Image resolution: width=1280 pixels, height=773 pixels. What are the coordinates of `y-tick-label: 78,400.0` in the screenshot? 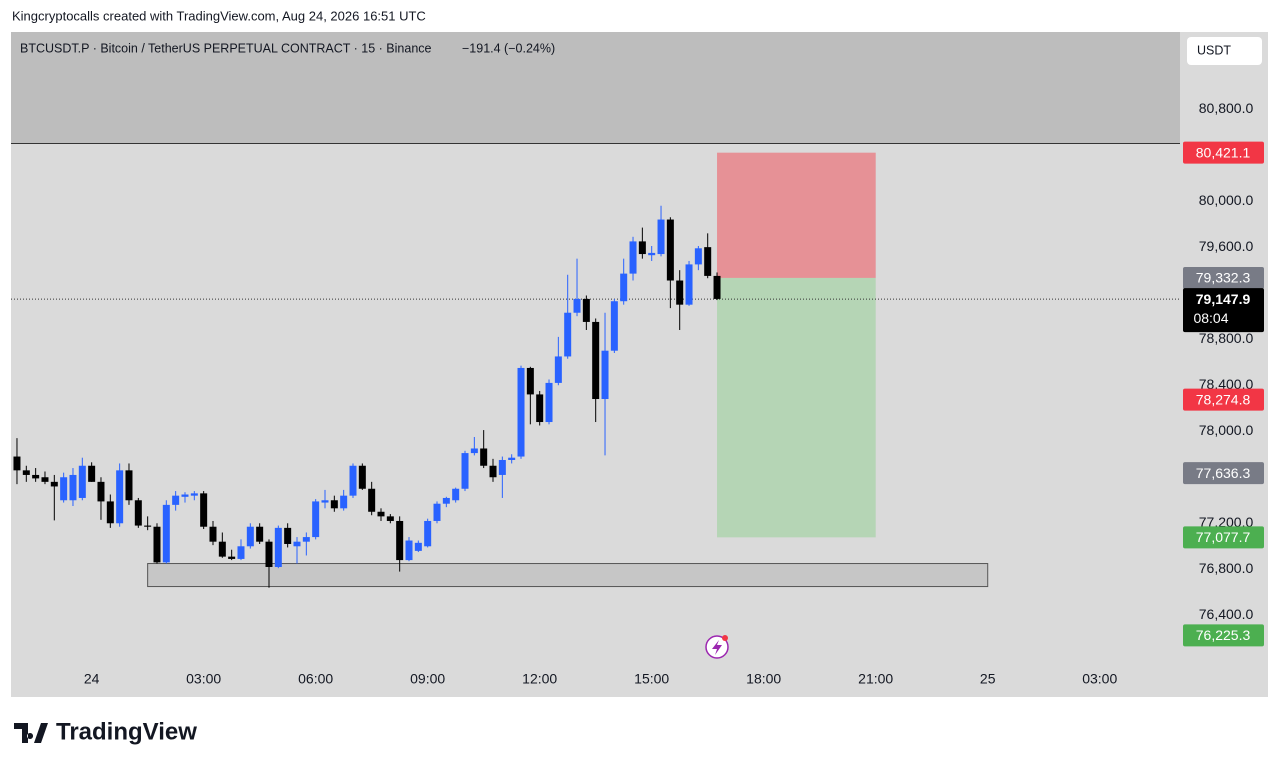 It's located at (1226, 384).